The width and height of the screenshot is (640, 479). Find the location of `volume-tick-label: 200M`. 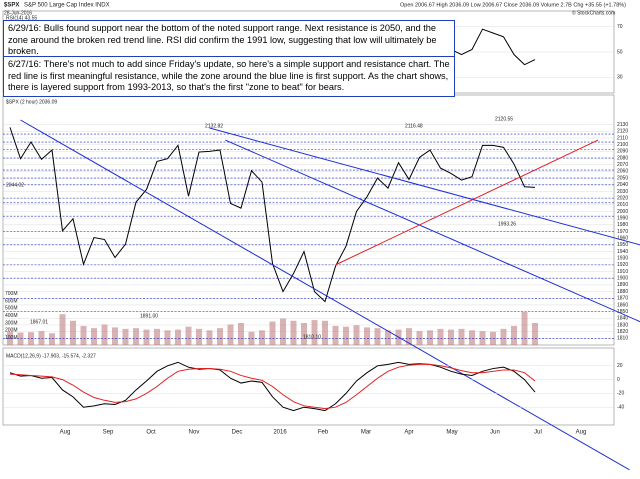

volume-tick-label: 200M is located at coordinates (11, 331).